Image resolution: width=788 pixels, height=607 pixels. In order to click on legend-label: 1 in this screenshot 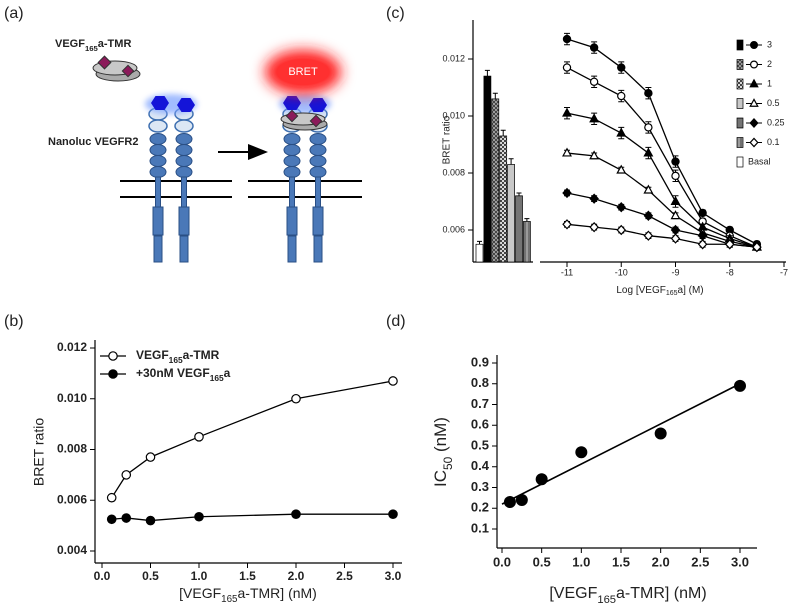, I will do `click(769, 83)`.